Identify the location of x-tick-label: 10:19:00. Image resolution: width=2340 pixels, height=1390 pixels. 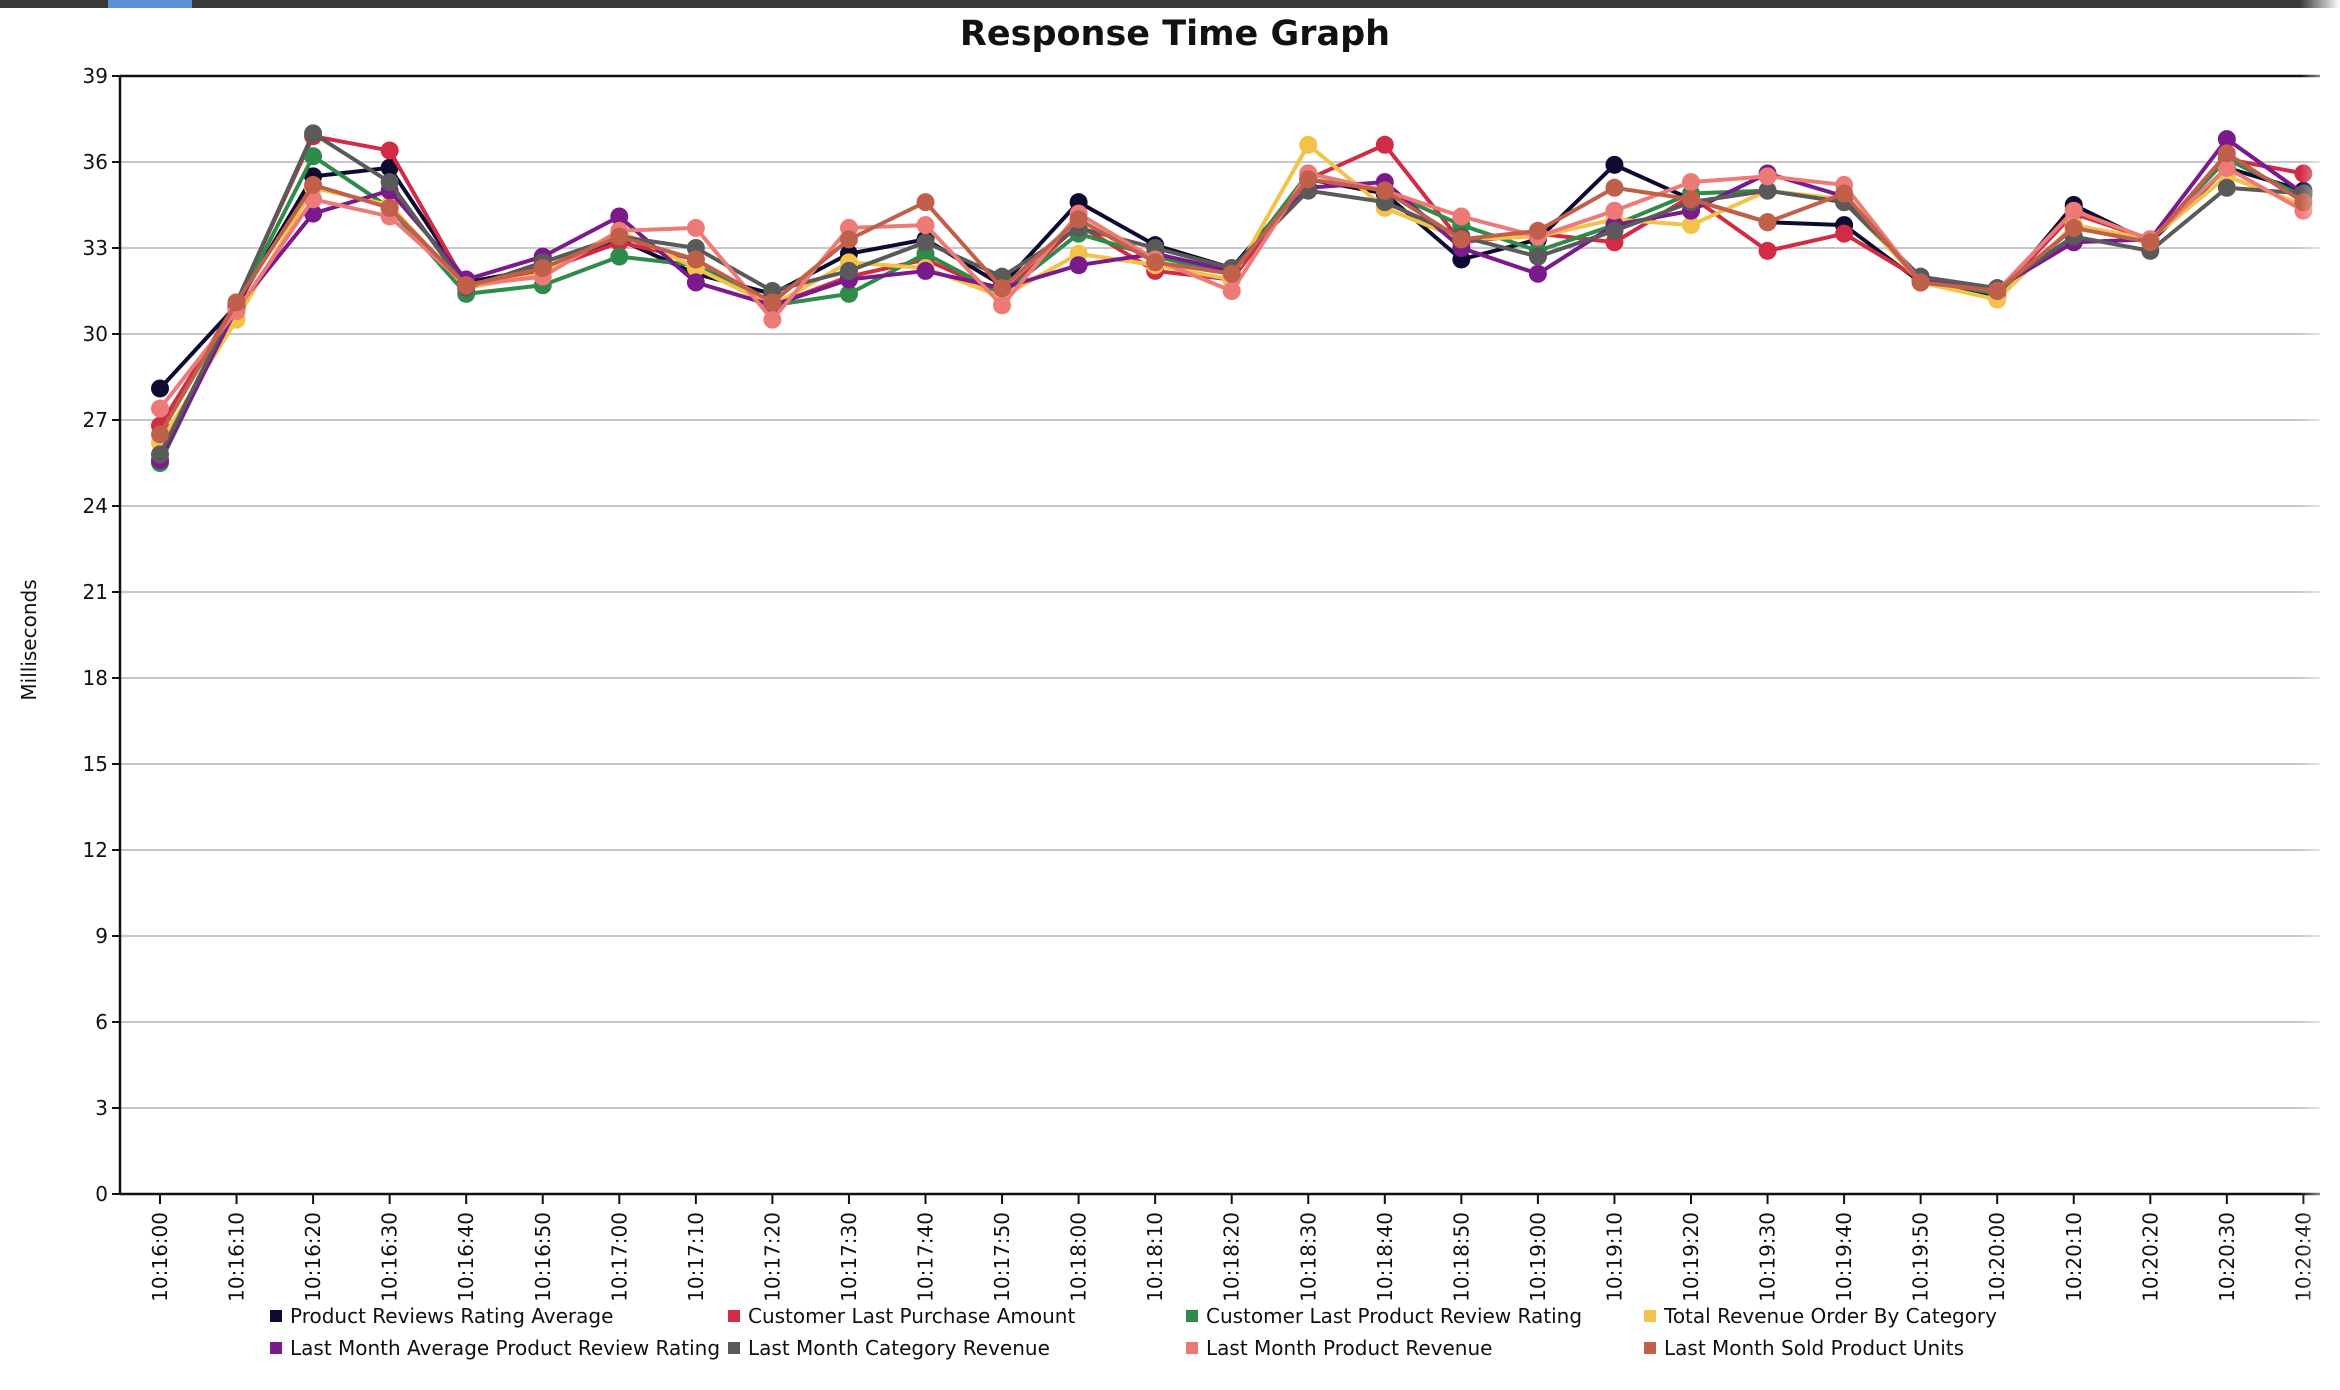
(1538, 1257).